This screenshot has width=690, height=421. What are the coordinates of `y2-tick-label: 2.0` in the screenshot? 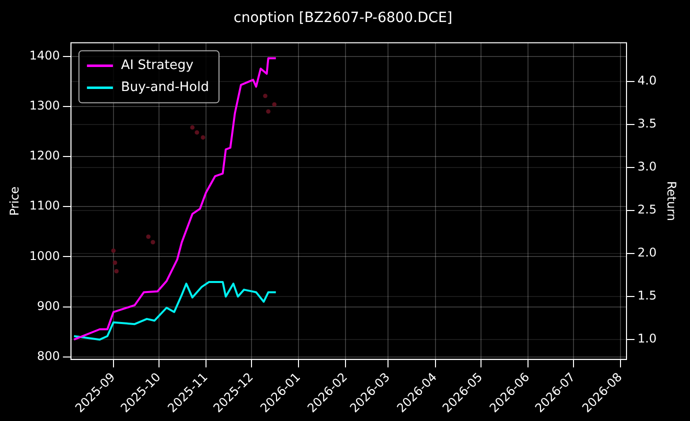 It's located at (647, 253).